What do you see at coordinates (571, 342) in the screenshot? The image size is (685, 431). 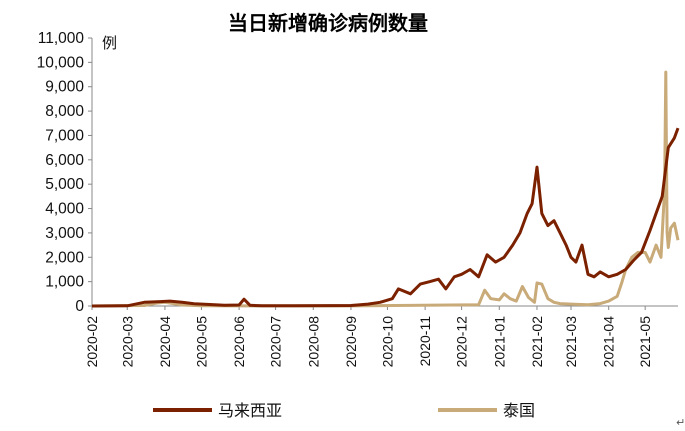 I see `x-tick-label: 2021-03` at bounding box center [571, 342].